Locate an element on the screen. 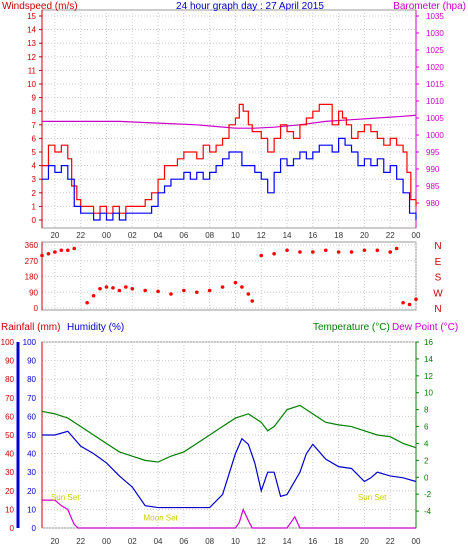 The height and width of the screenshot is (555, 468). rain-ytick-label: 40 is located at coordinates (9, 454).